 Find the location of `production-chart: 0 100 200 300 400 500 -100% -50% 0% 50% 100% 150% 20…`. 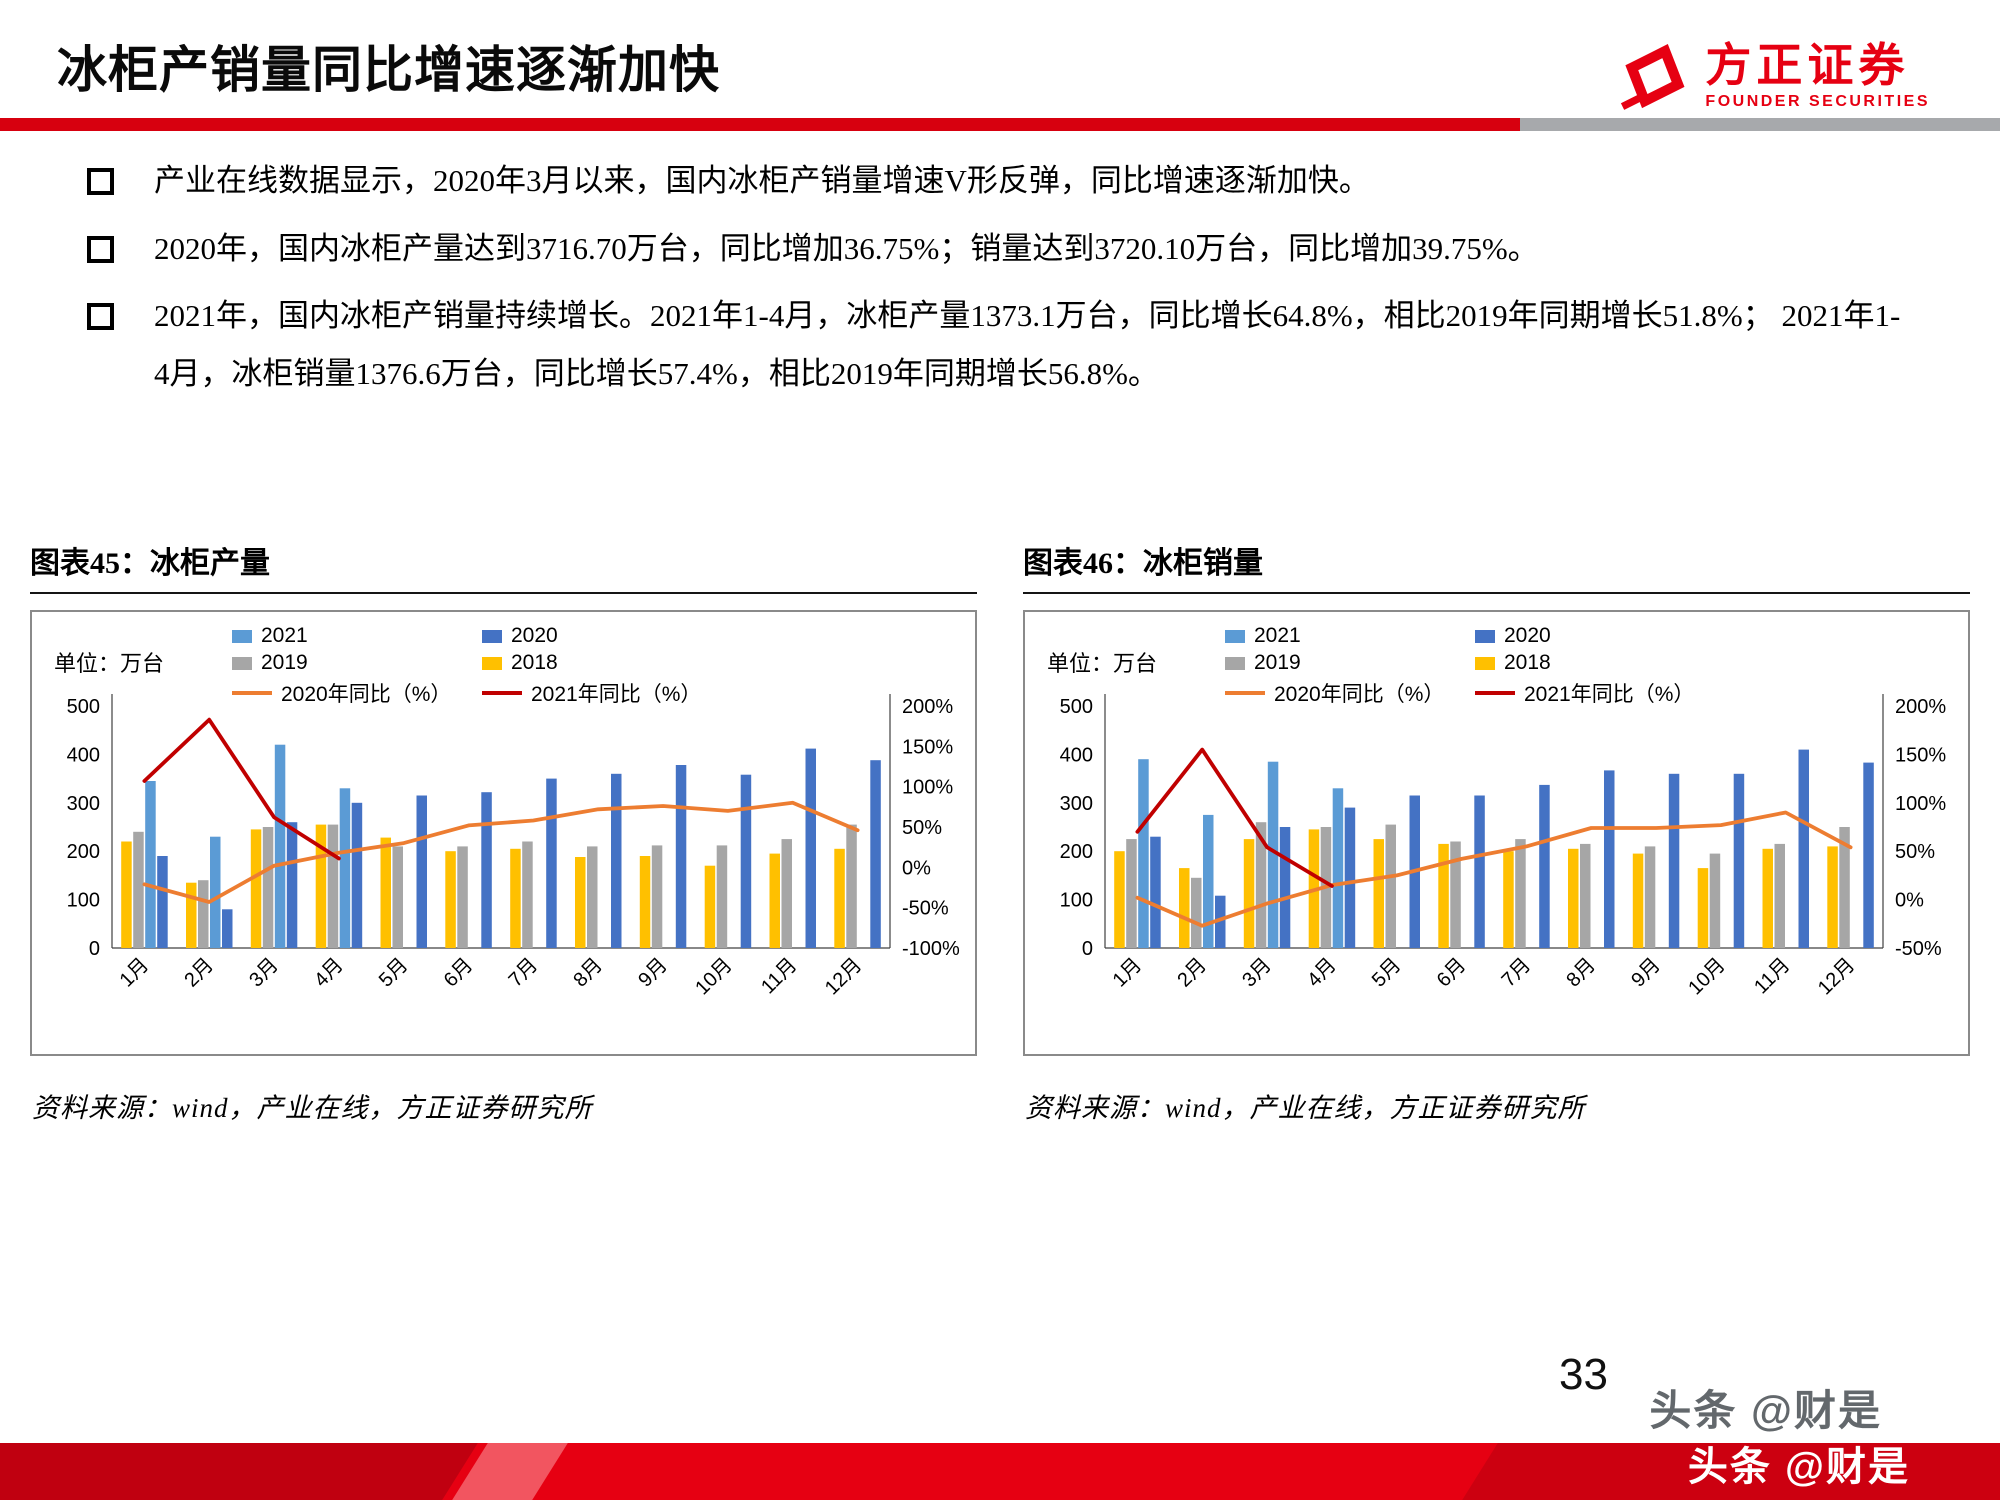

production-chart: 0 100 200 300 400 500 -100% -50% 0% 50% 100% 150% 20… is located at coordinates (513, 846).